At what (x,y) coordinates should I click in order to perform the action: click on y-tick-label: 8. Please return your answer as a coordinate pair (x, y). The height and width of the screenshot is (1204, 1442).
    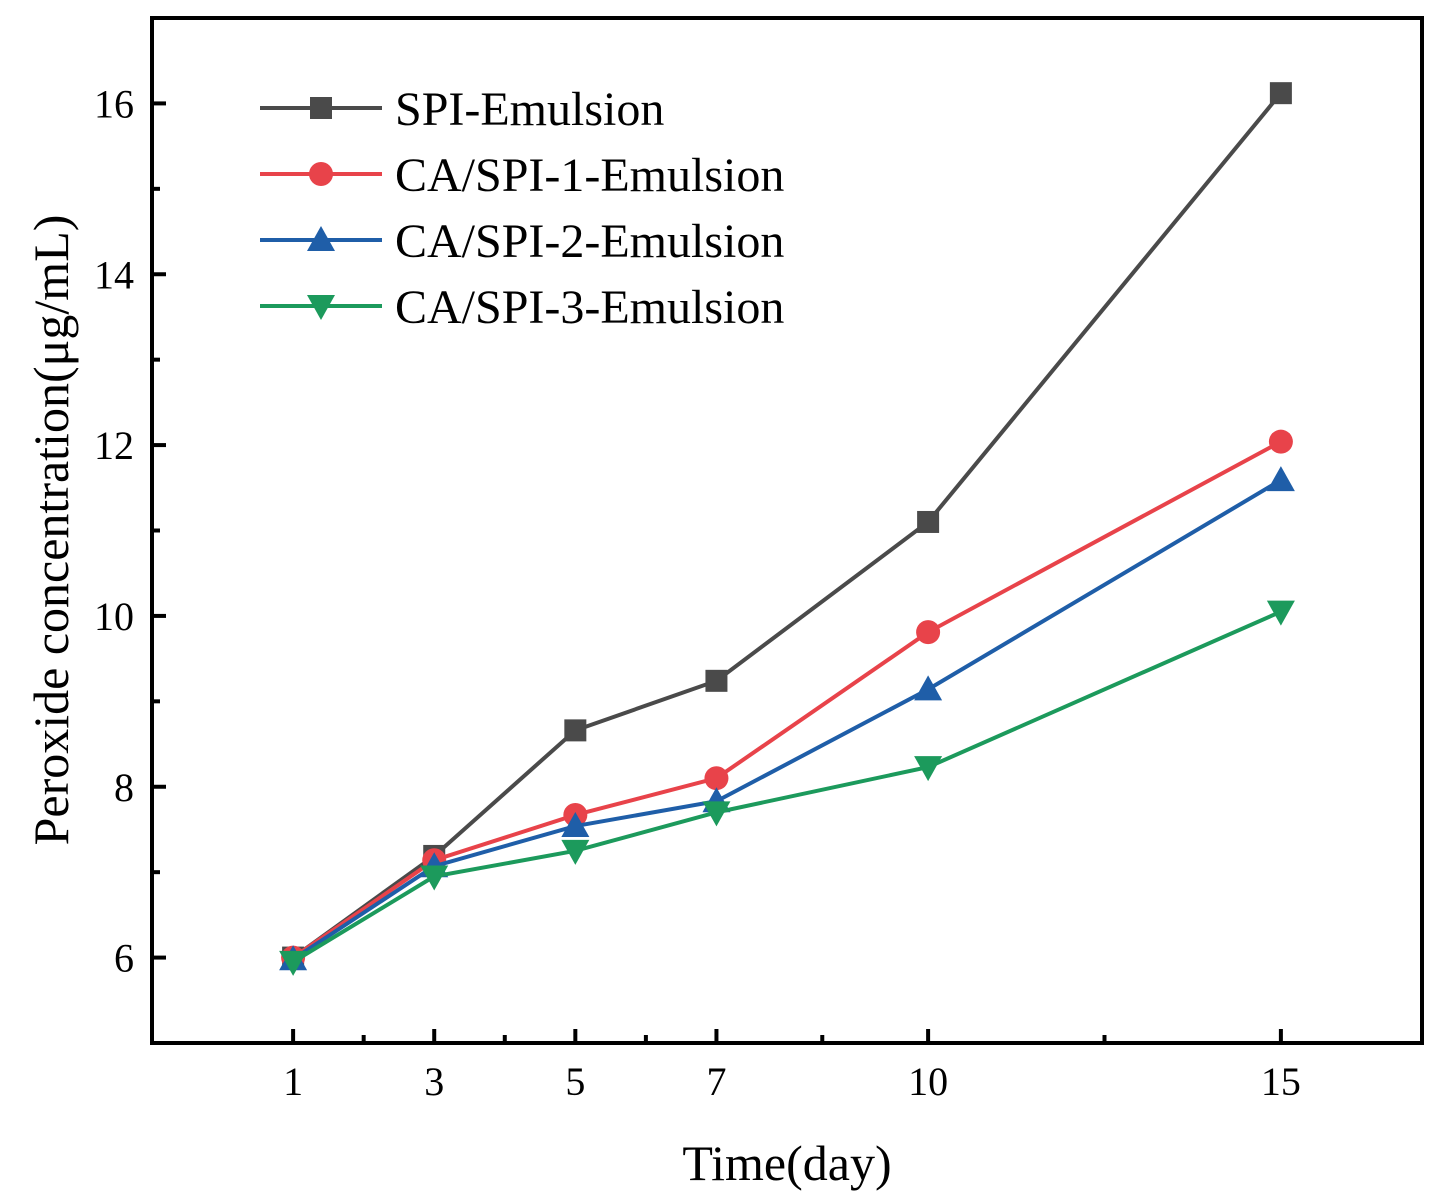
    Looking at the image, I should click on (124, 787).